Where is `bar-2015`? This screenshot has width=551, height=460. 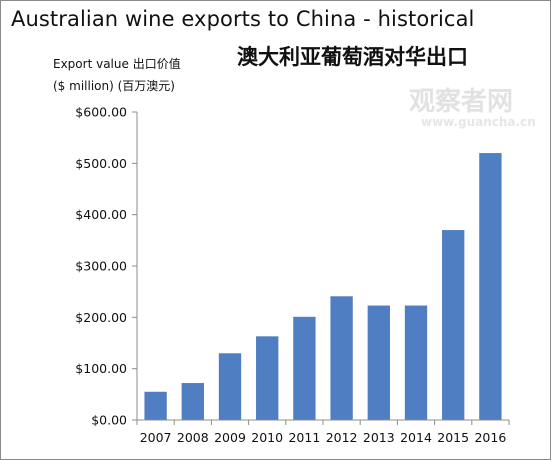 bar-2015 is located at coordinates (453, 325).